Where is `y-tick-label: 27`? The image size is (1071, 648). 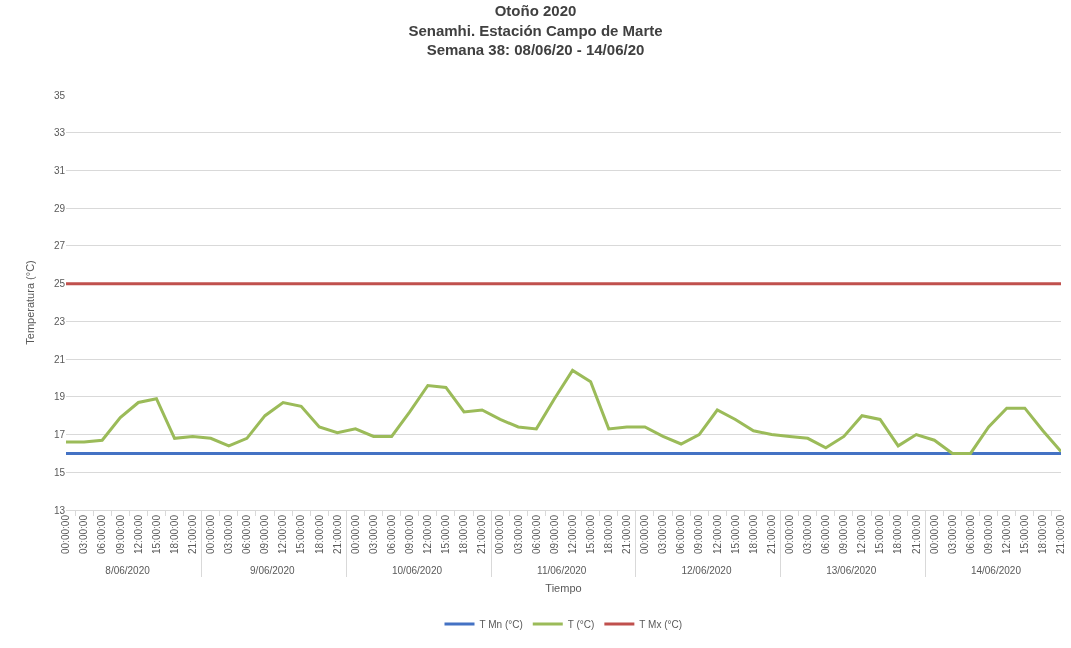
y-tick-label: 27 is located at coordinates (59, 246).